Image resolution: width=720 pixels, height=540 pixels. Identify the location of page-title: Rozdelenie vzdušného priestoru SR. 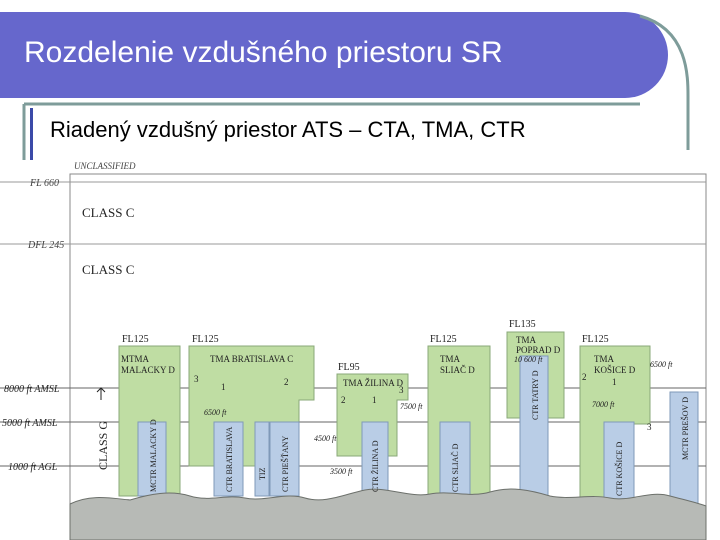
(263, 52).